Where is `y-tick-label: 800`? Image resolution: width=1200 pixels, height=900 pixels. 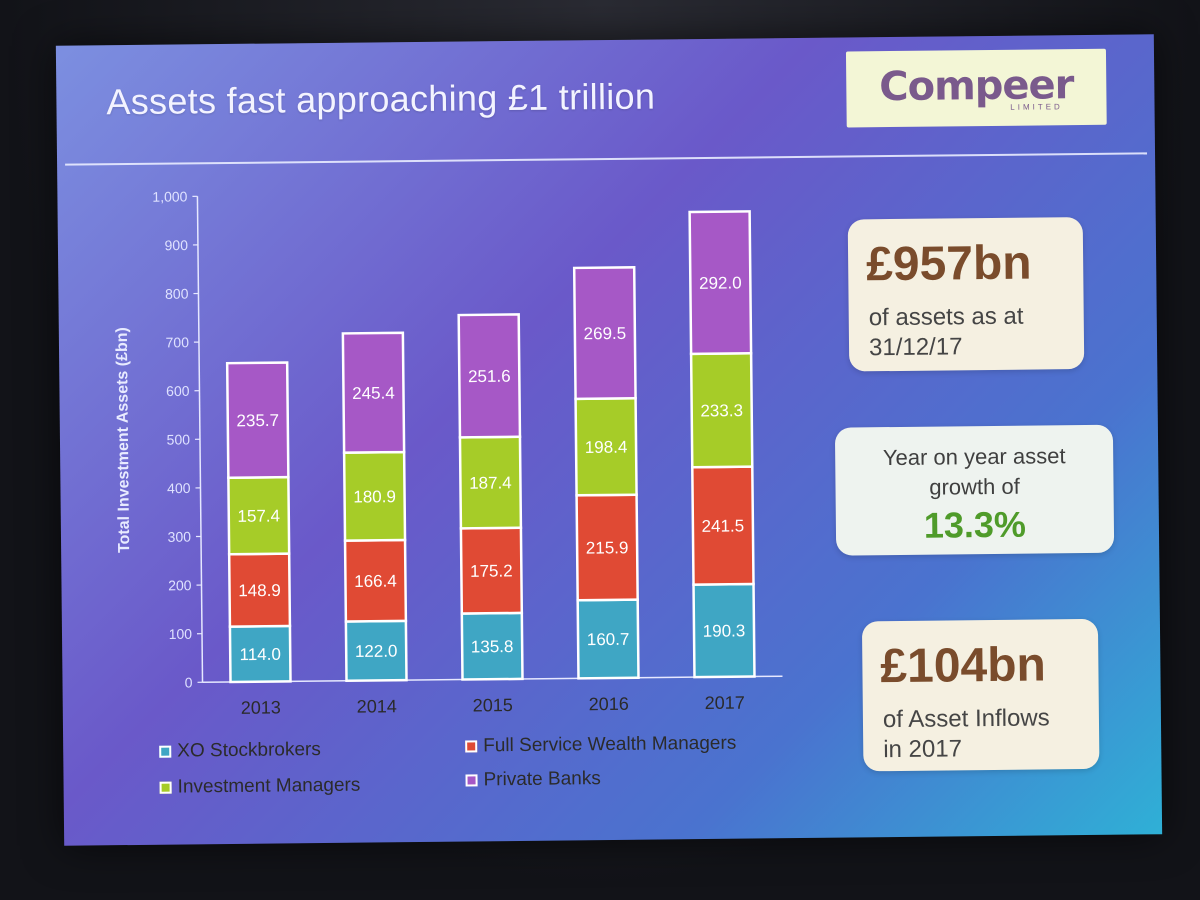 y-tick-label: 800 is located at coordinates (177, 294).